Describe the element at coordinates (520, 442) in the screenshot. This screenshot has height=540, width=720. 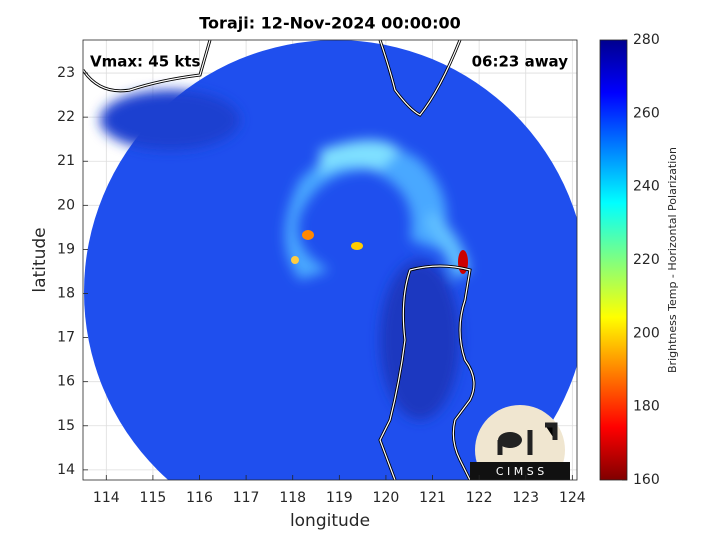
I see `logo: C I M S S` at that location.